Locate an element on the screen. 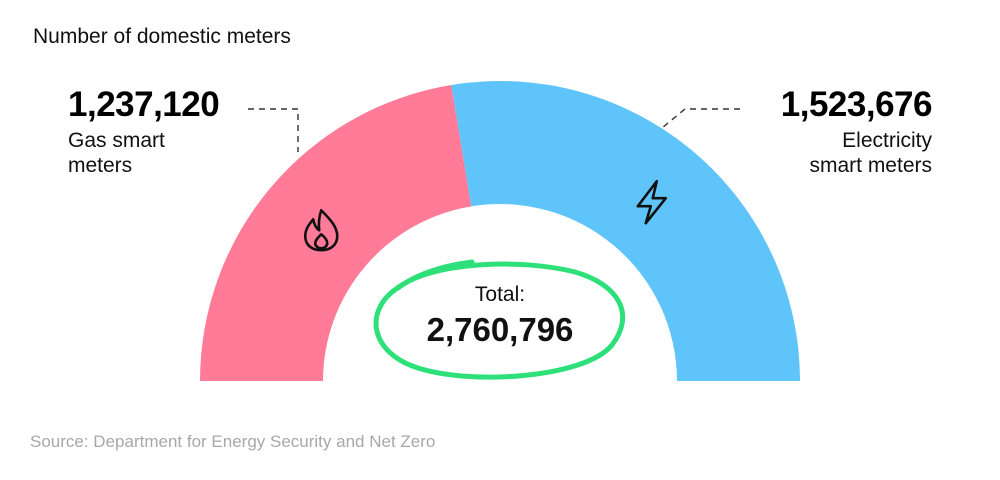 This screenshot has height=480, width=1000. electricity-series-label: Electricity smart meters is located at coordinates (856, 153).